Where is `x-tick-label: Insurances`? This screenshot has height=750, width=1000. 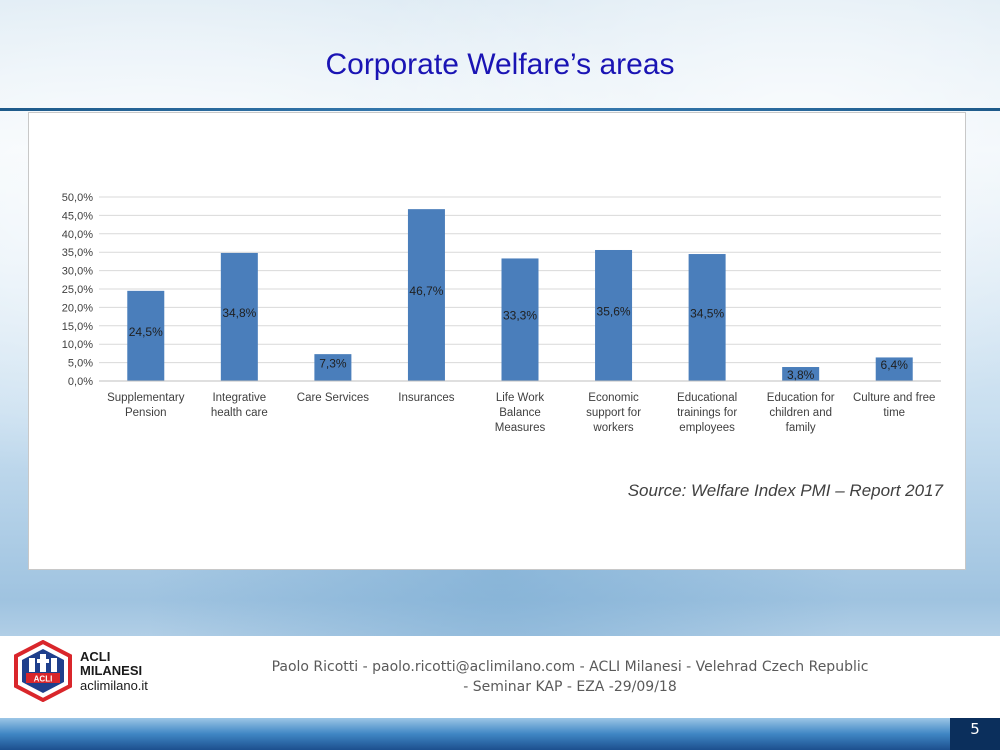
x-tick-label: Insurances is located at coordinates (426, 398).